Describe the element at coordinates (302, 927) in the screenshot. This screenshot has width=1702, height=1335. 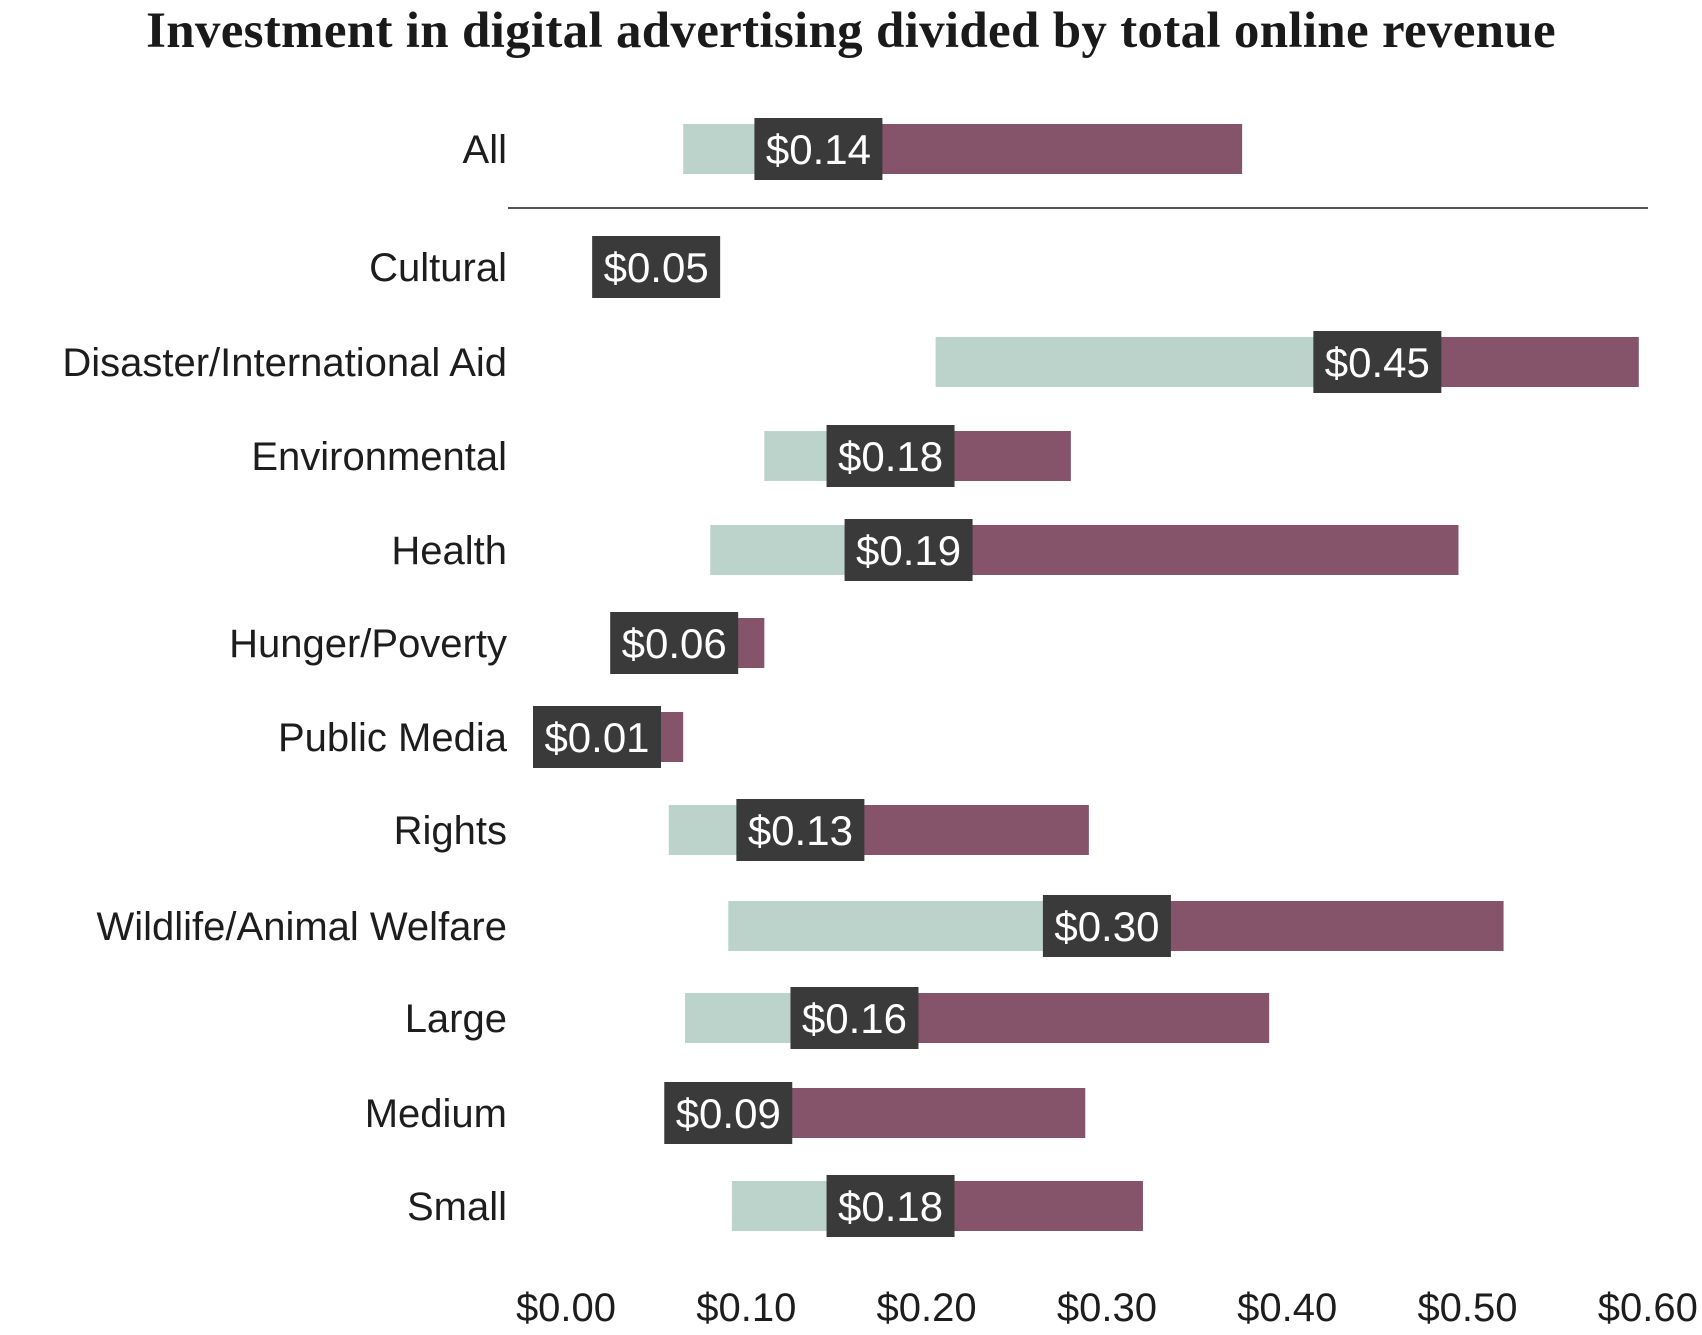
I see `category-label: Wildlife/Animal Welfare` at that location.